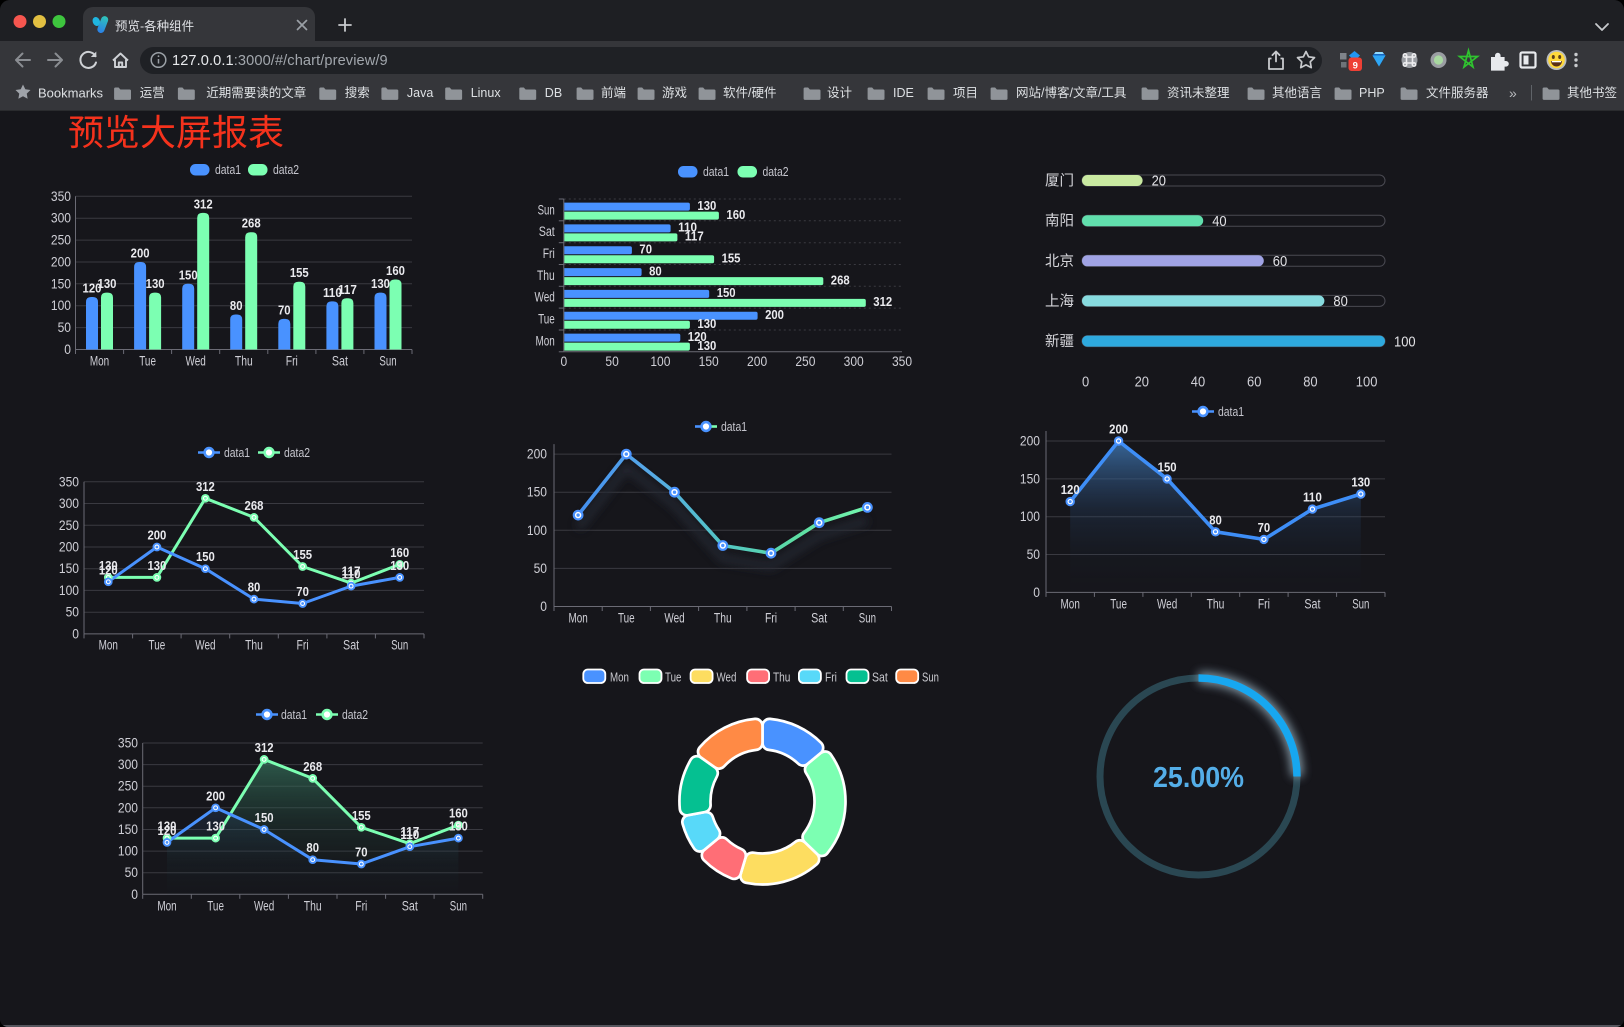 Image resolution: width=1624 pixels, height=1027 pixels. Describe the element at coordinates (839, 92) in the screenshot. I see `svg-text: 设计` at that location.